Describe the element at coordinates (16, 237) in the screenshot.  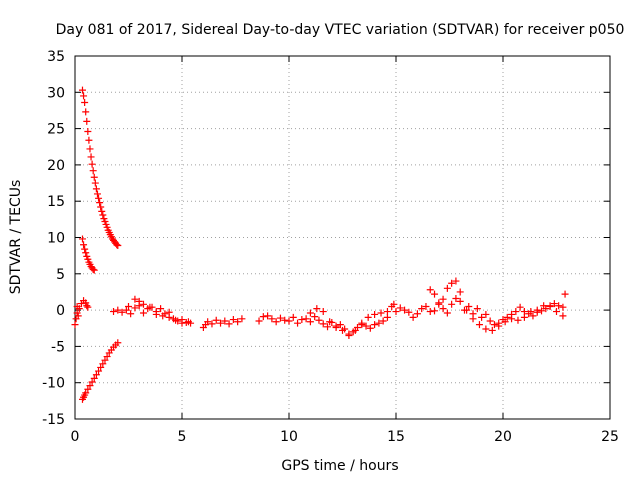
I see `y-axis-label: SDTVAR / TECUs` at that location.